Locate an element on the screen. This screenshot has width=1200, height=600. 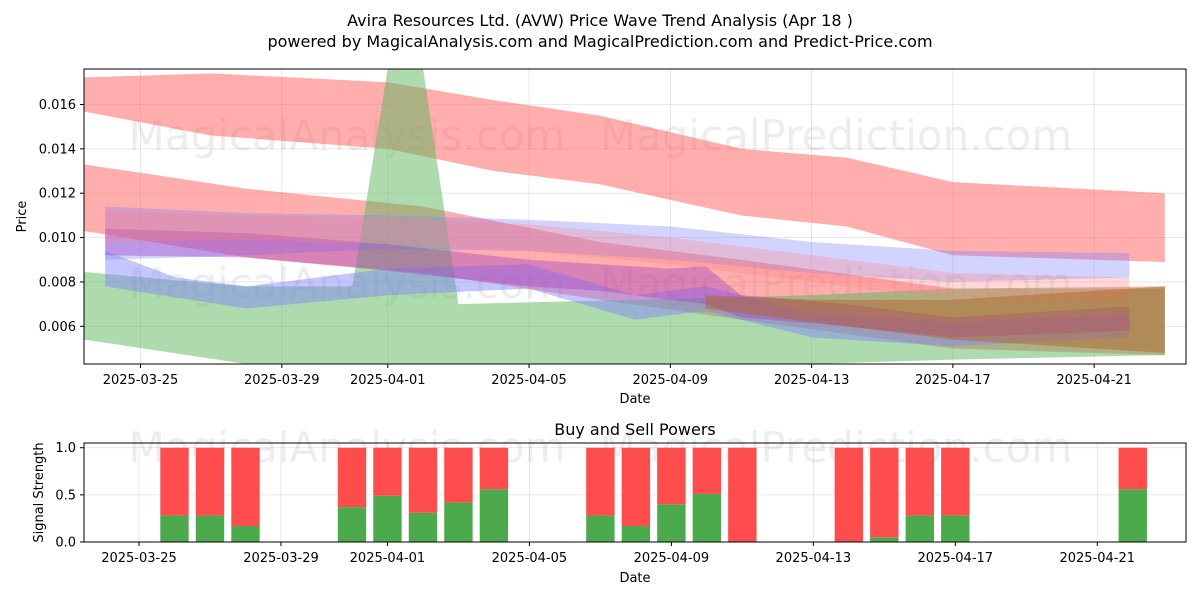
y-tick-label: 0.0 is located at coordinates (65, 543).